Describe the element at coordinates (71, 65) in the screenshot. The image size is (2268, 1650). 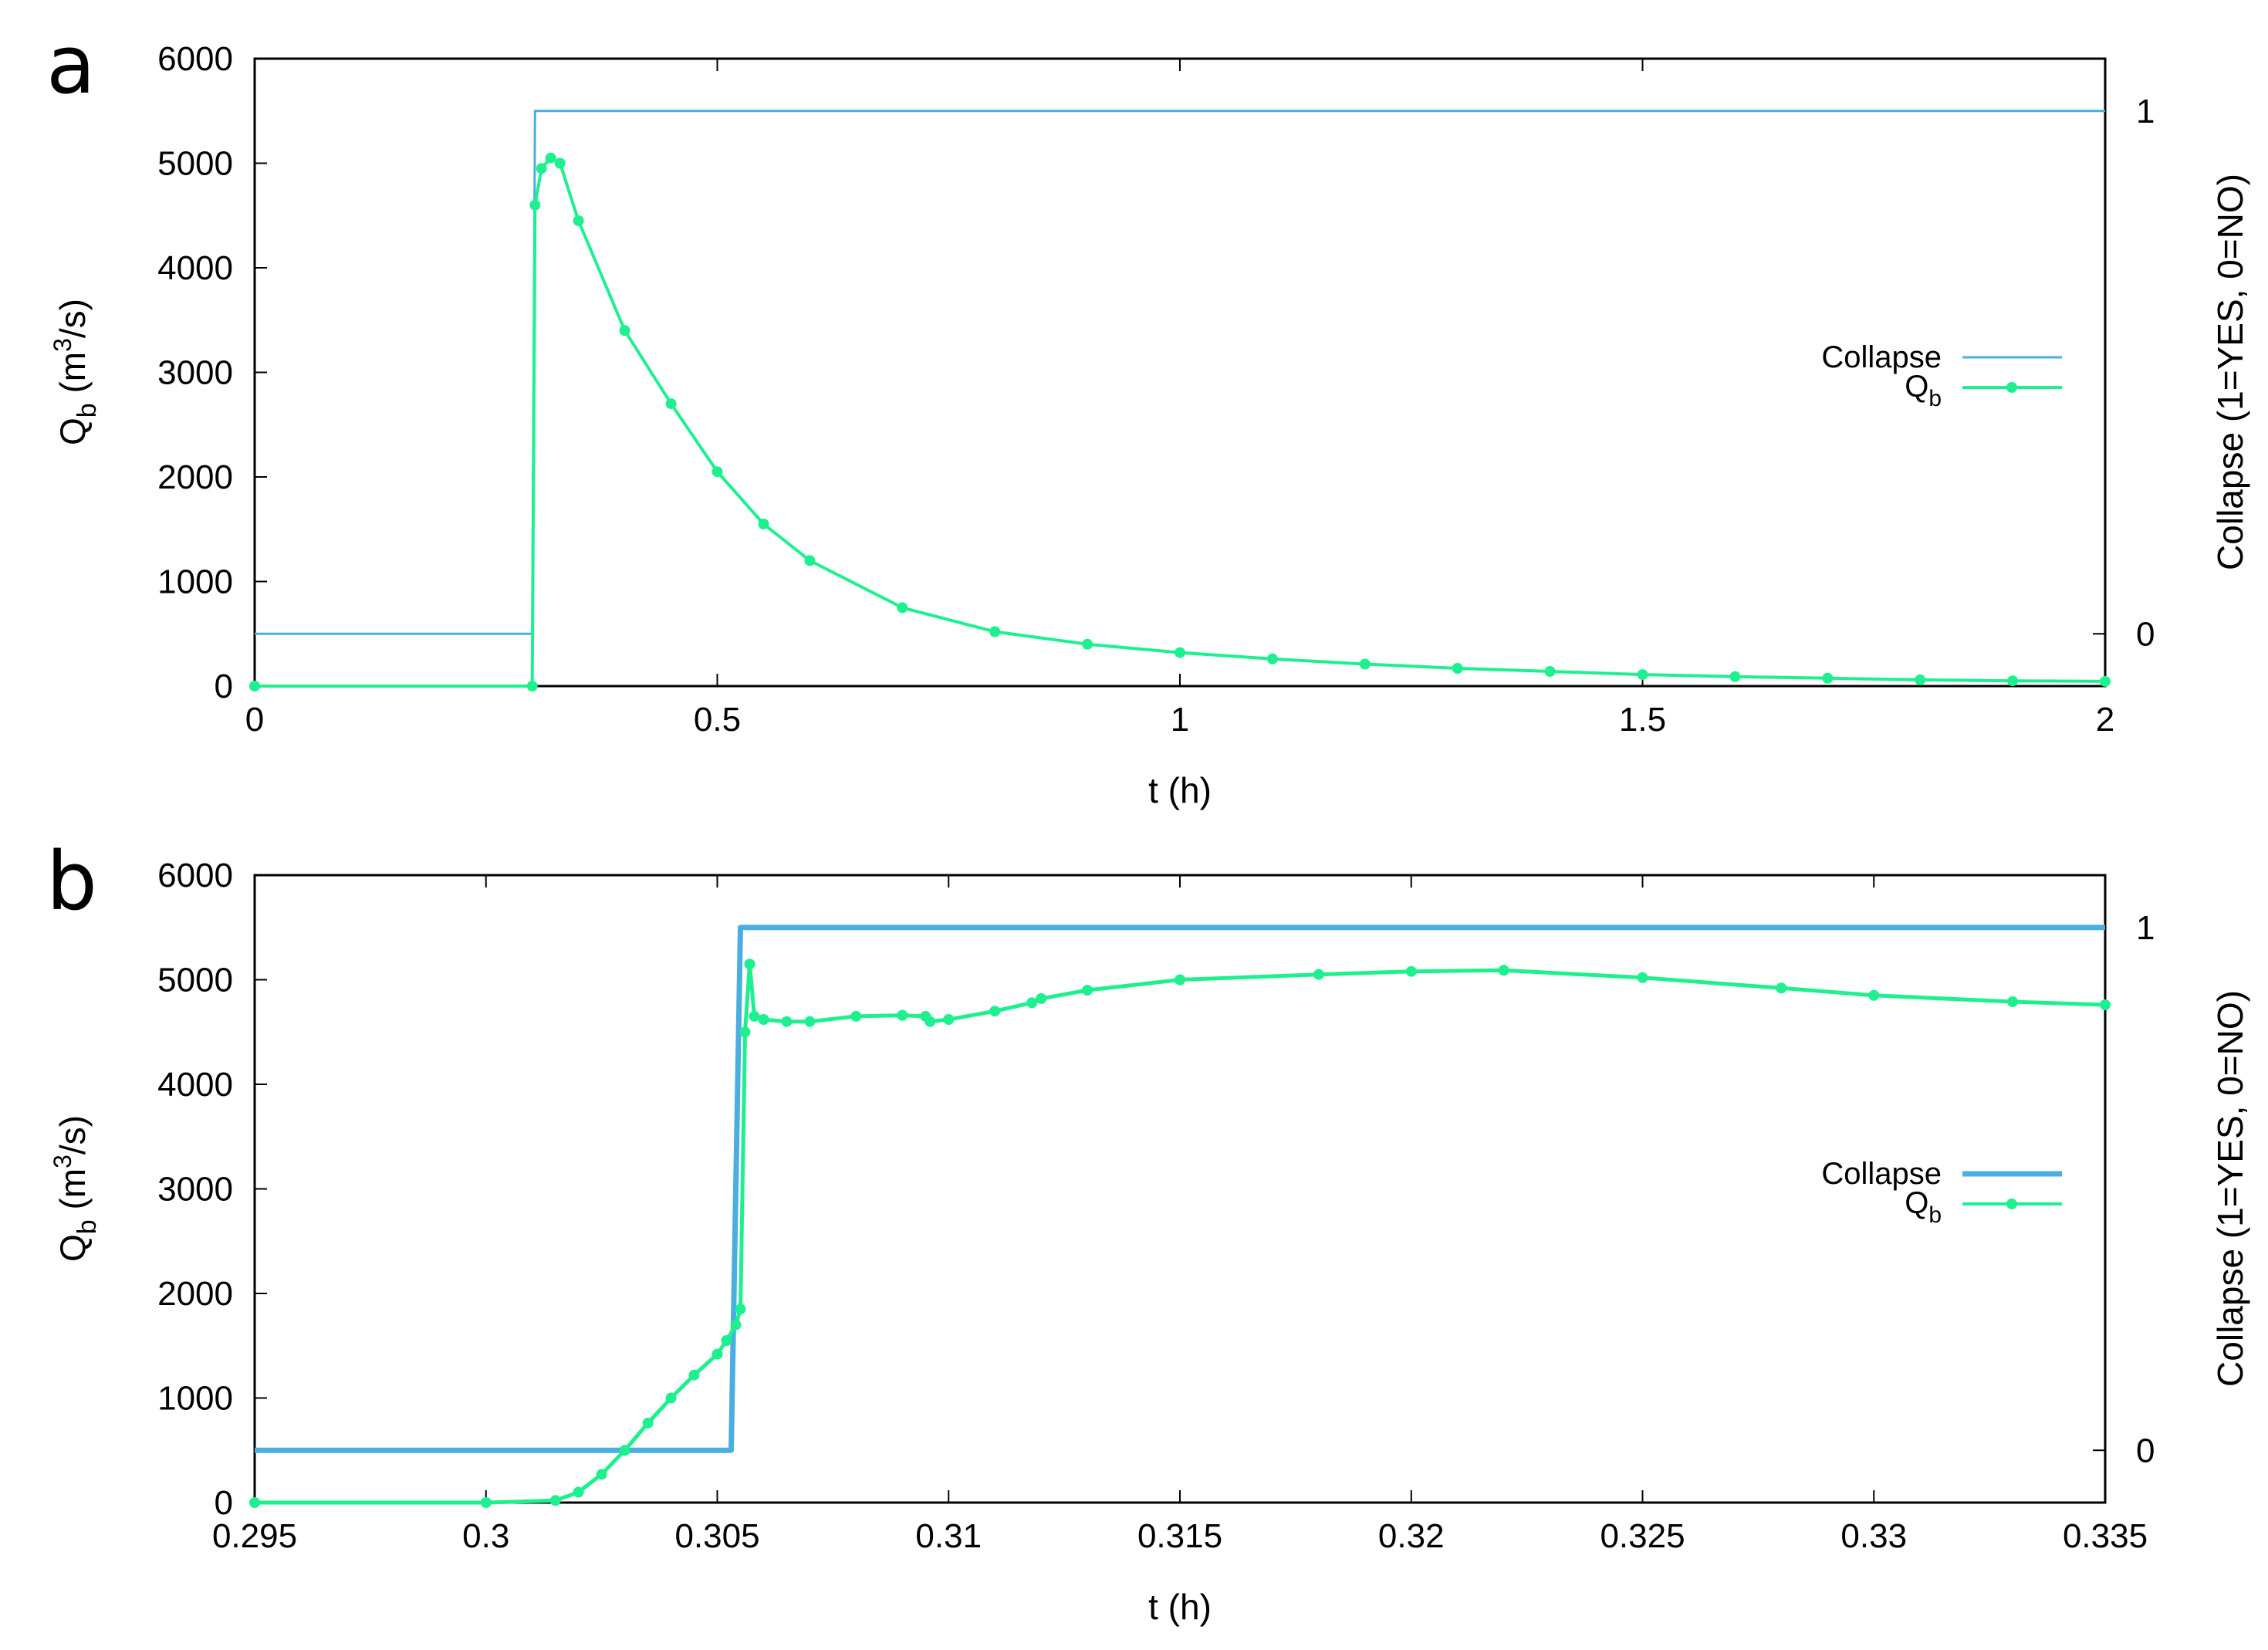
I see `panel-a-letter: a` at that location.